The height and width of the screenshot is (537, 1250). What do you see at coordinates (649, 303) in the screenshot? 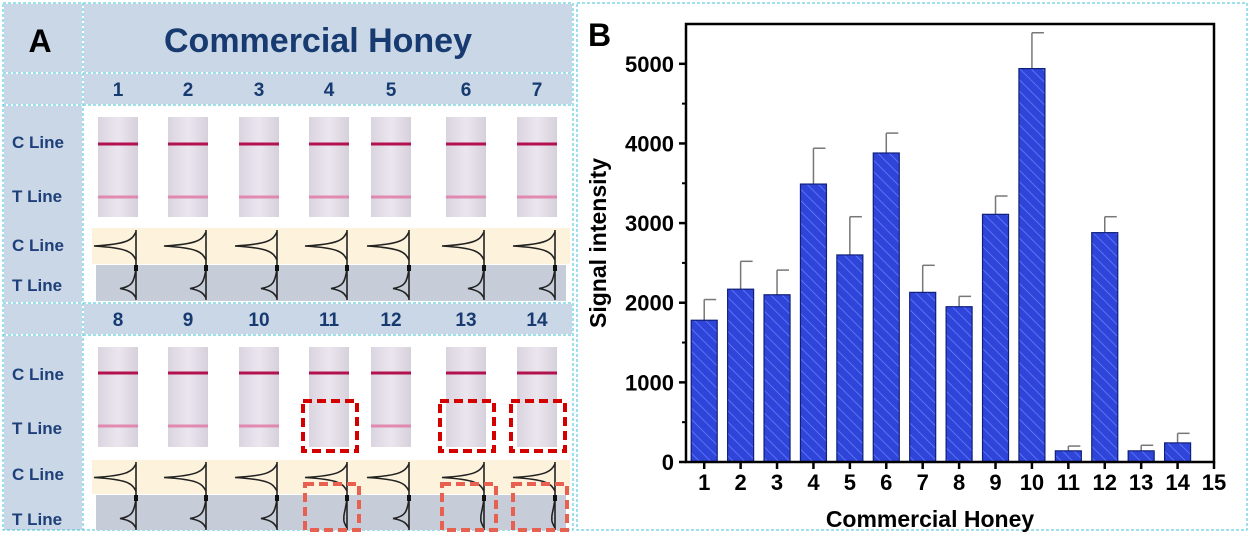
I see `y-tick-label: 2000` at bounding box center [649, 303].